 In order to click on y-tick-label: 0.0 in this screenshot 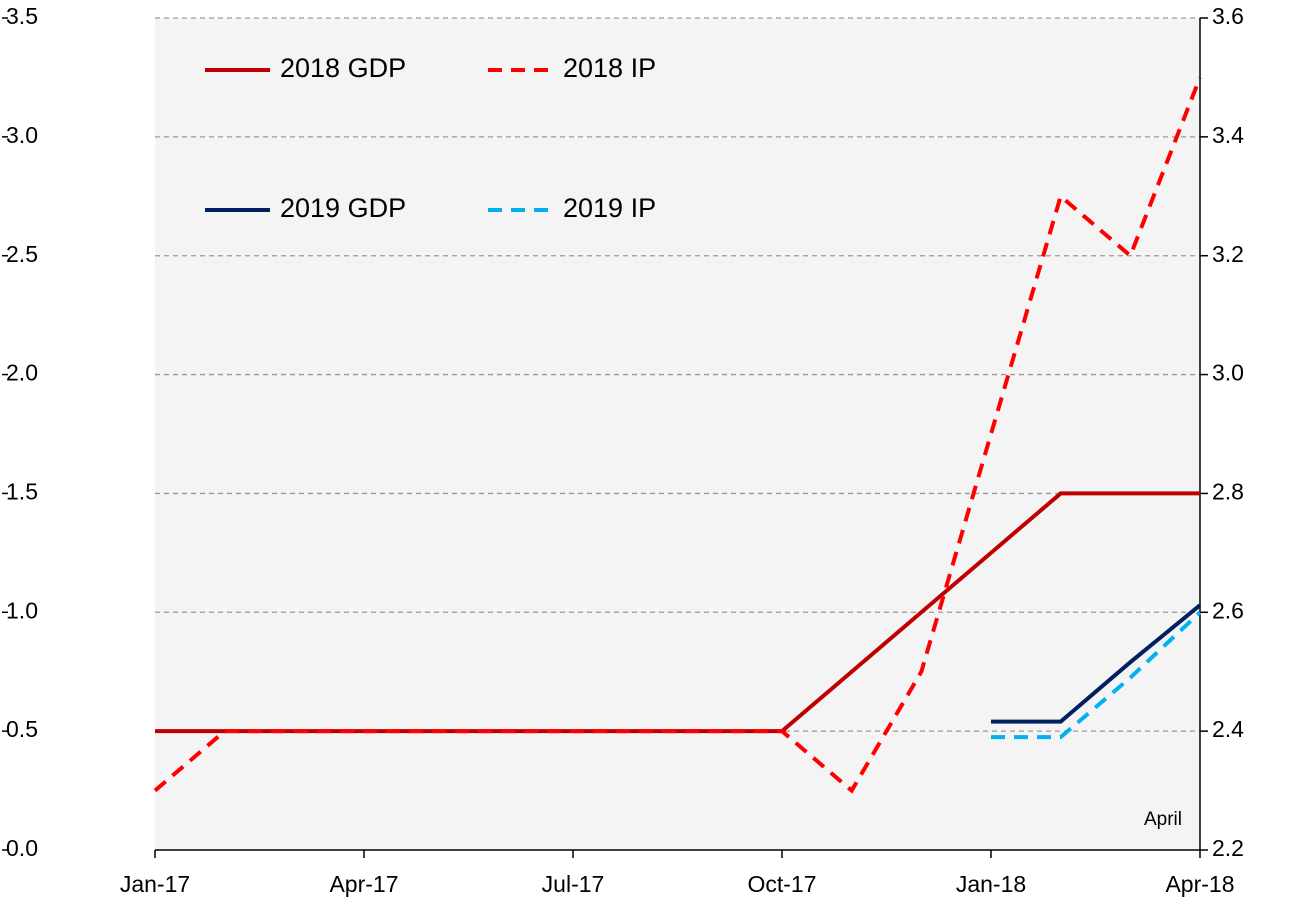, I will do `click(22, 848)`.